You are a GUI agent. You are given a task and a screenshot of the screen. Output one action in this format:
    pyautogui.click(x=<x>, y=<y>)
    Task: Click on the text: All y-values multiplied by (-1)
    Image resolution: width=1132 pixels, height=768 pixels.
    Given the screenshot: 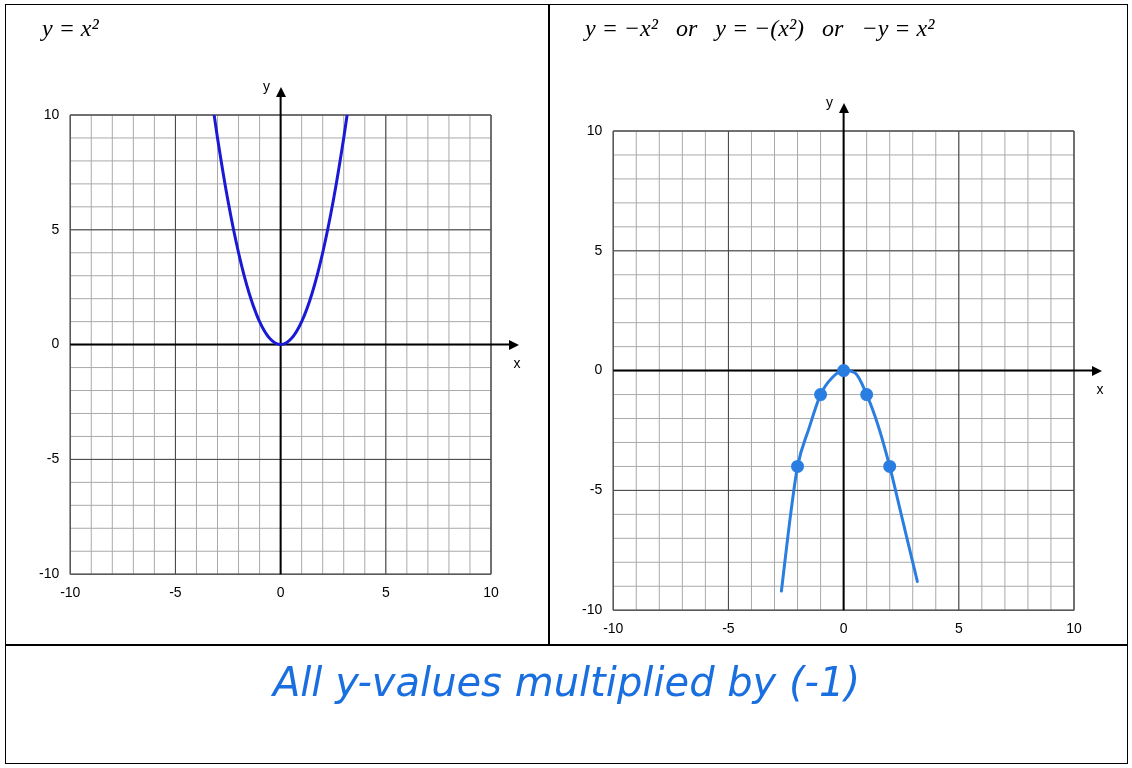 What is the action you would take?
    pyautogui.click(x=566, y=682)
    